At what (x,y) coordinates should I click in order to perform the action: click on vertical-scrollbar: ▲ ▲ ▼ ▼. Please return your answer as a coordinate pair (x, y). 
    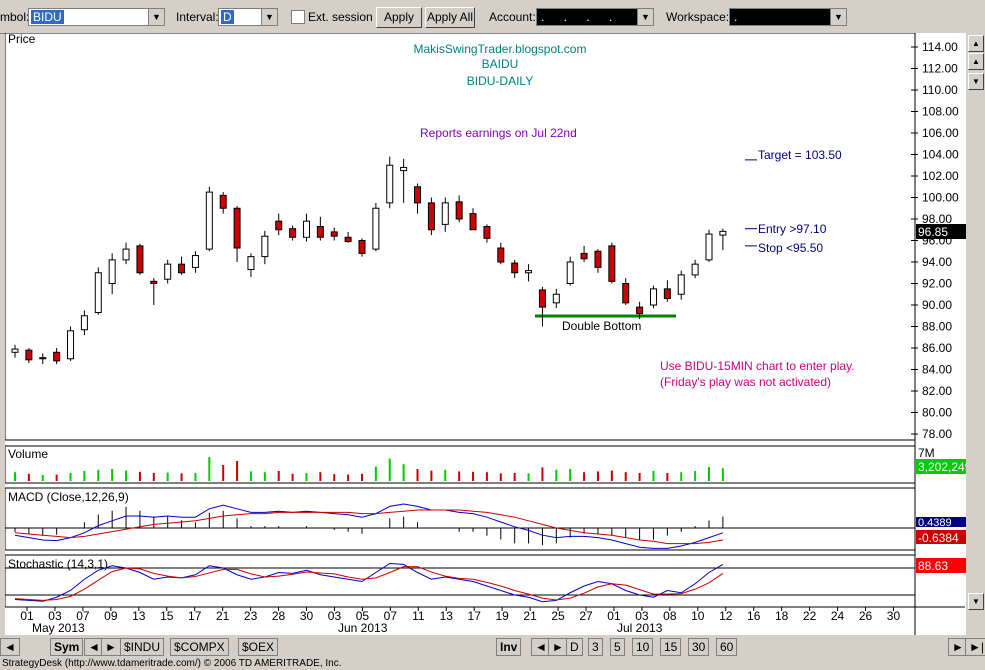
    Looking at the image, I should click on (975, 334).